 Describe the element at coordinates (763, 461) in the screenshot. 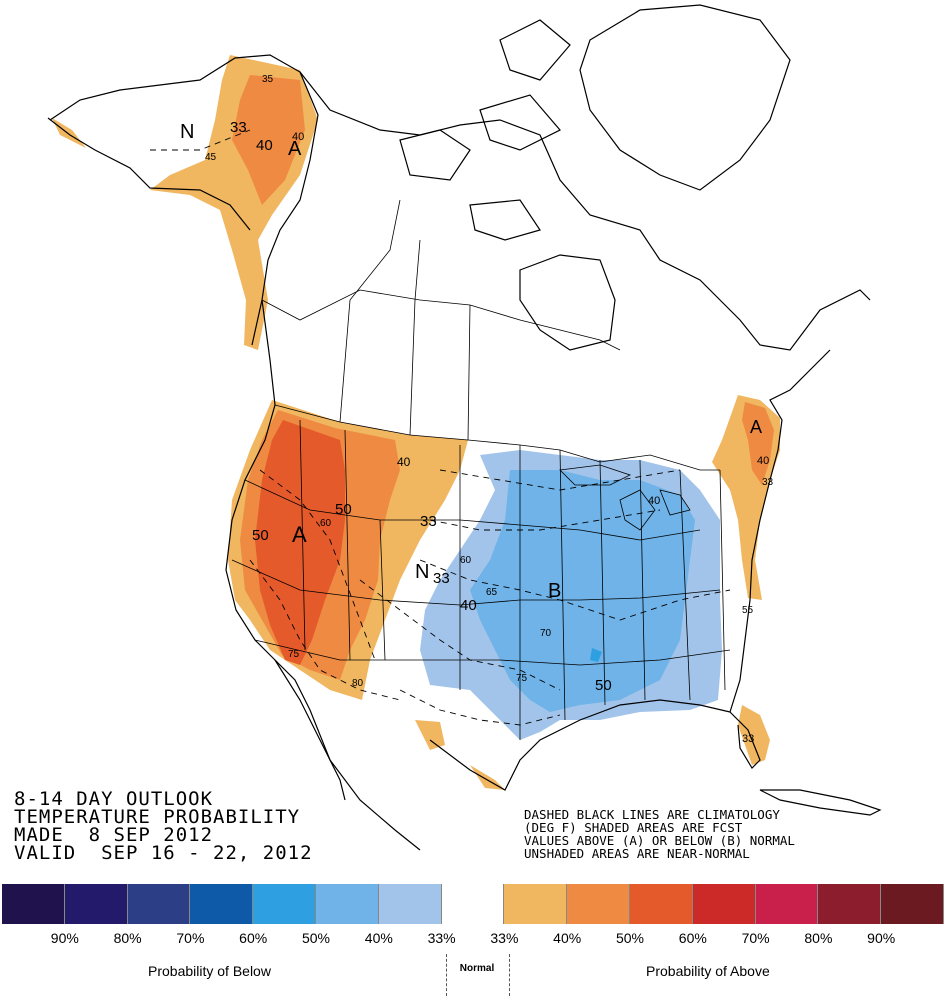

I see `northeast-contour-40: 40` at that location.